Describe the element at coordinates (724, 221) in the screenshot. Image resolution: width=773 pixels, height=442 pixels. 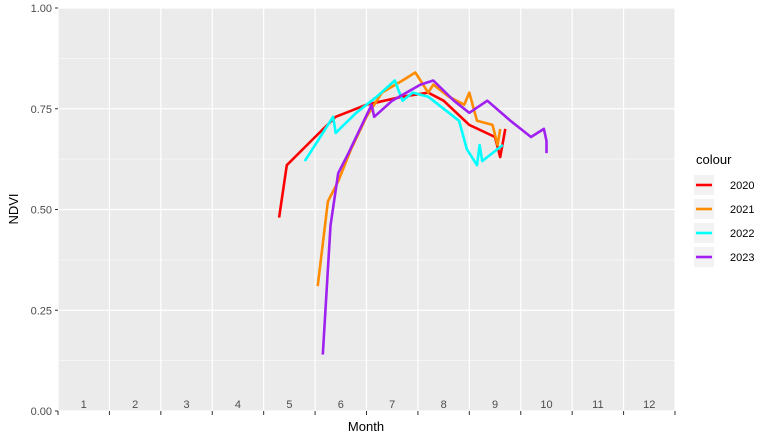
I see `legend-items: 2020 2021 2022 2023` at that location.